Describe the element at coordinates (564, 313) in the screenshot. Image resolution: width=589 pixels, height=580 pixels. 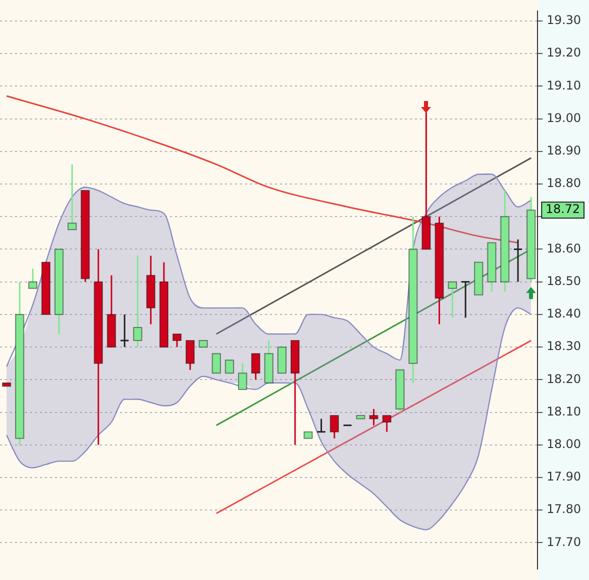
I see `y-tick-label: 18.40` at that location.